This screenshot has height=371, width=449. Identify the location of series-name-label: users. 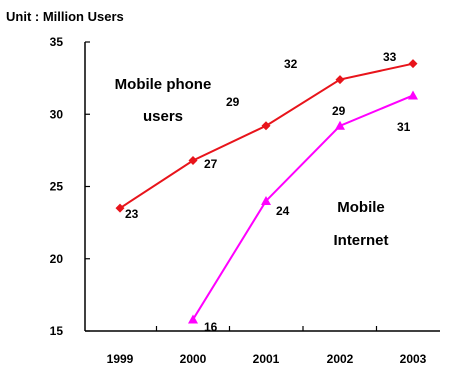
(163, 116).